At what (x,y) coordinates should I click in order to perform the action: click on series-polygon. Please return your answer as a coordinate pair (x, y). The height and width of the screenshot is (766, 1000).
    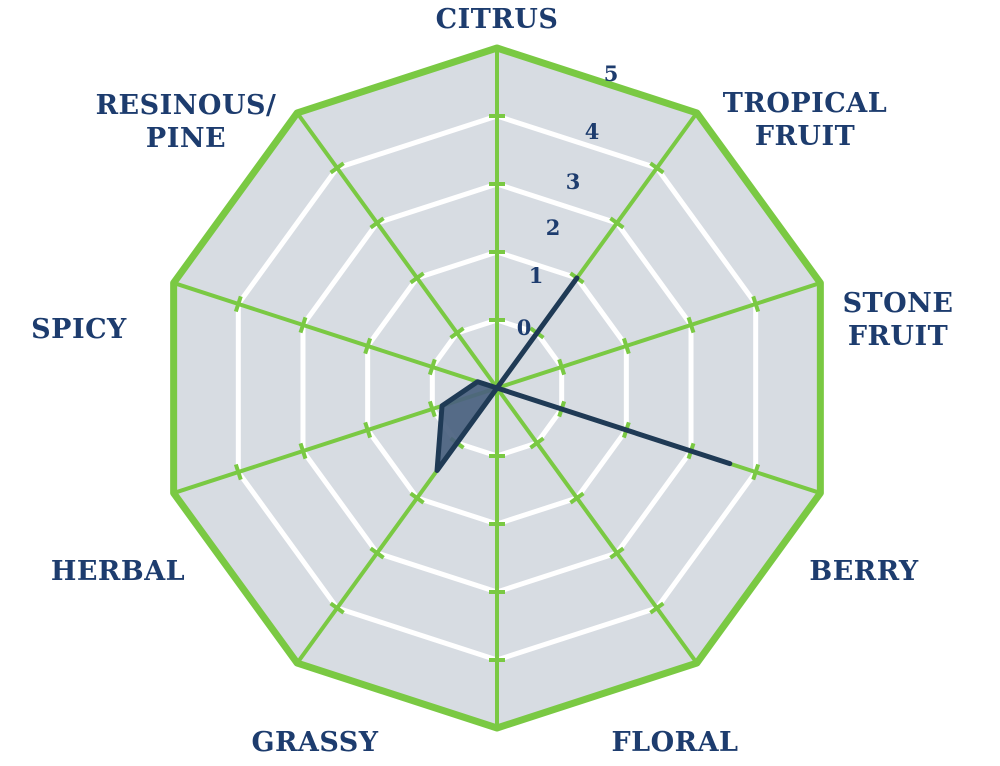
    Looking at the image, I should click on (583, 374).